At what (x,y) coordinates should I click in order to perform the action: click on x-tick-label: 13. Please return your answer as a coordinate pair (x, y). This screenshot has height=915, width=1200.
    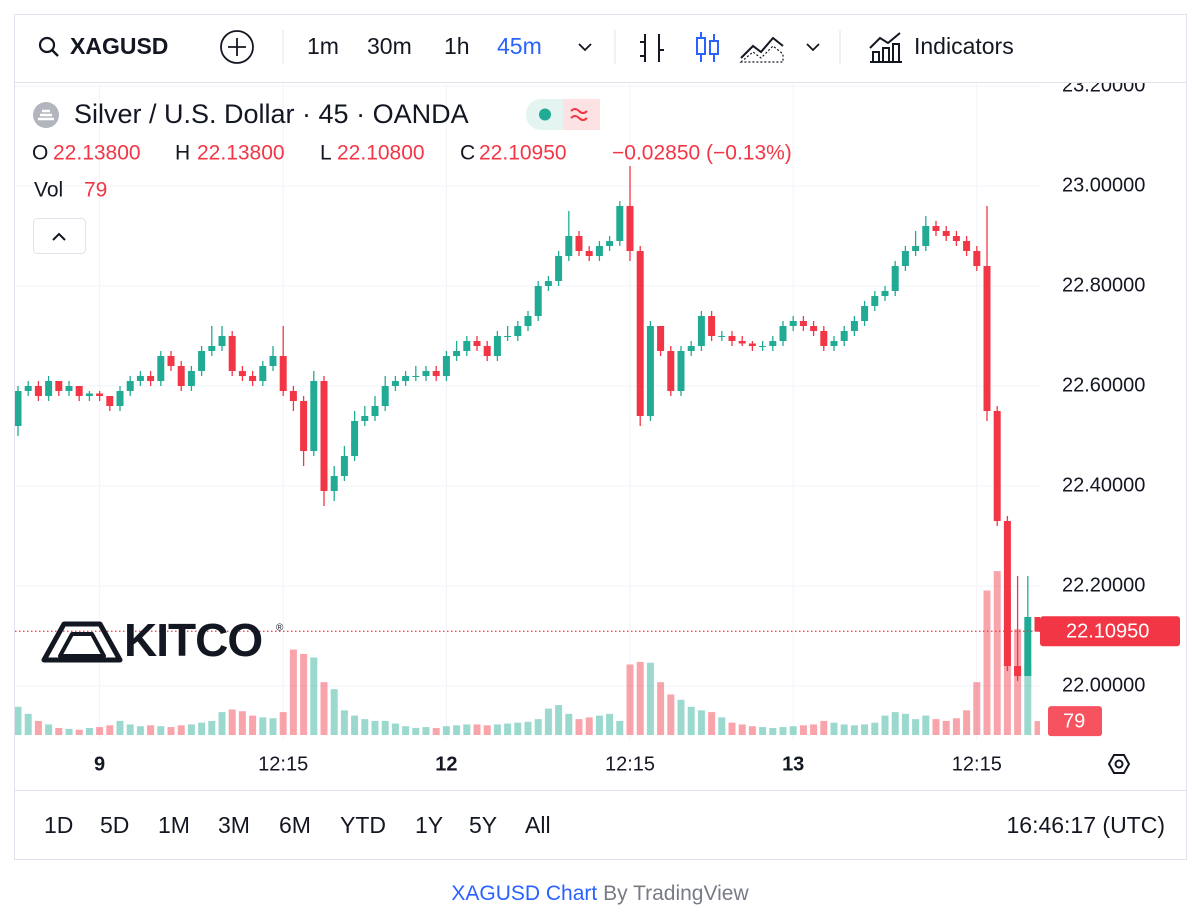
    Looking at the image, I should click on (793, 764).